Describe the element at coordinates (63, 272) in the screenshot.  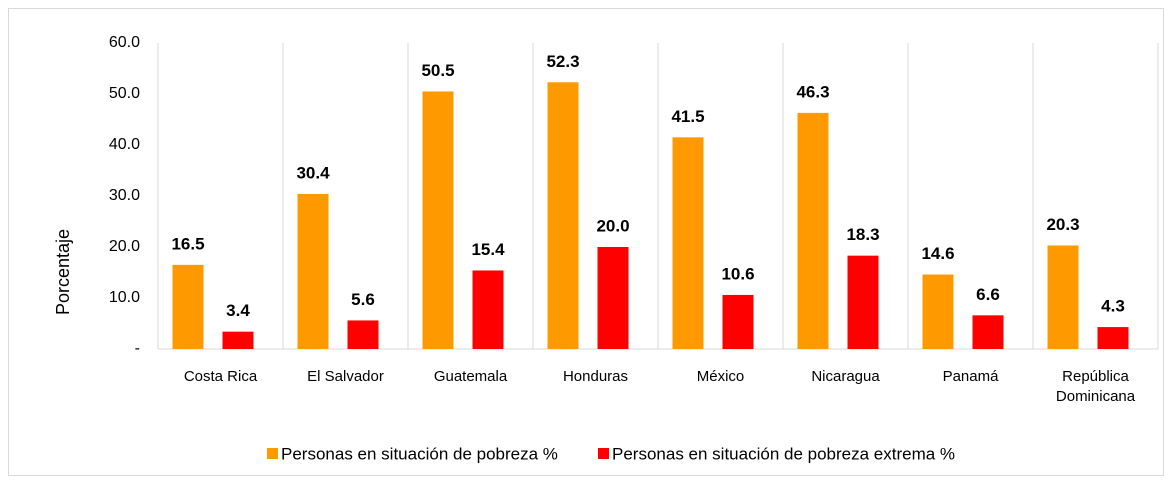
I see `y-axis-label: Porcentaje` at that location.